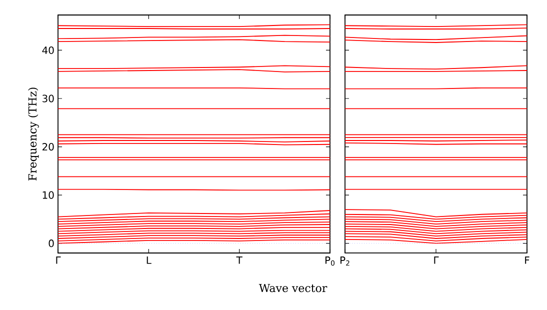 This screenshot has height=310, width=547. I want to click on y-tick-label: 10, so click(48, 195).